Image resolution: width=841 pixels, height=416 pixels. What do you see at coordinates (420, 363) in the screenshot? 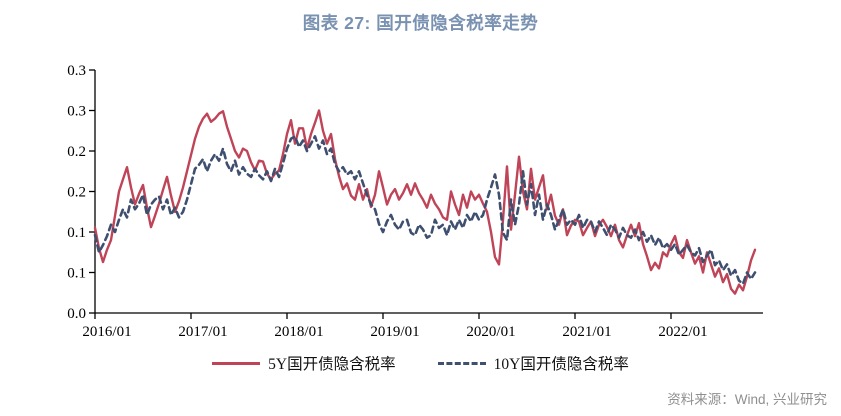
I see `chart-legend: 5Y国开债隐含税率 10Y国开债隐含税率` at bounding box center [420, 363].